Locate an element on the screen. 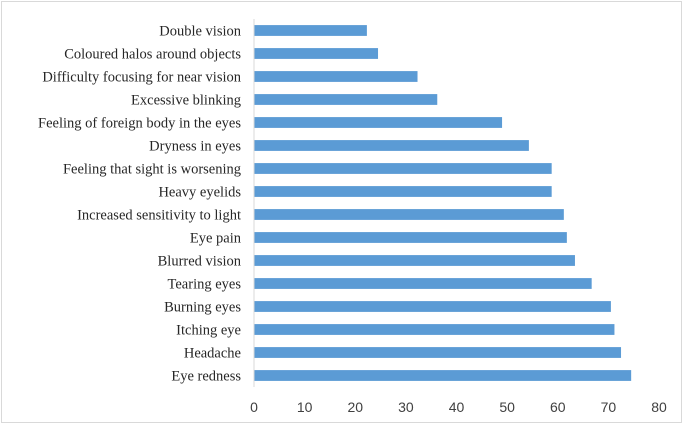 This screenshot has width=685, height=426. x-tick-label: 10 is located at coordinates (305, 407).